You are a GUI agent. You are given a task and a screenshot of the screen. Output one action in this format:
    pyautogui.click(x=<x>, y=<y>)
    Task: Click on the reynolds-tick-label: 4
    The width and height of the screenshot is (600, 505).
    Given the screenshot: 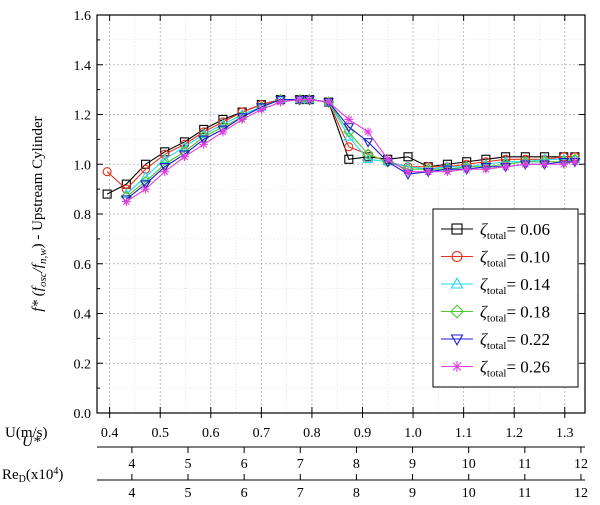 What is the action you would take?
    pyautogui.click(x=131, y=493)
    